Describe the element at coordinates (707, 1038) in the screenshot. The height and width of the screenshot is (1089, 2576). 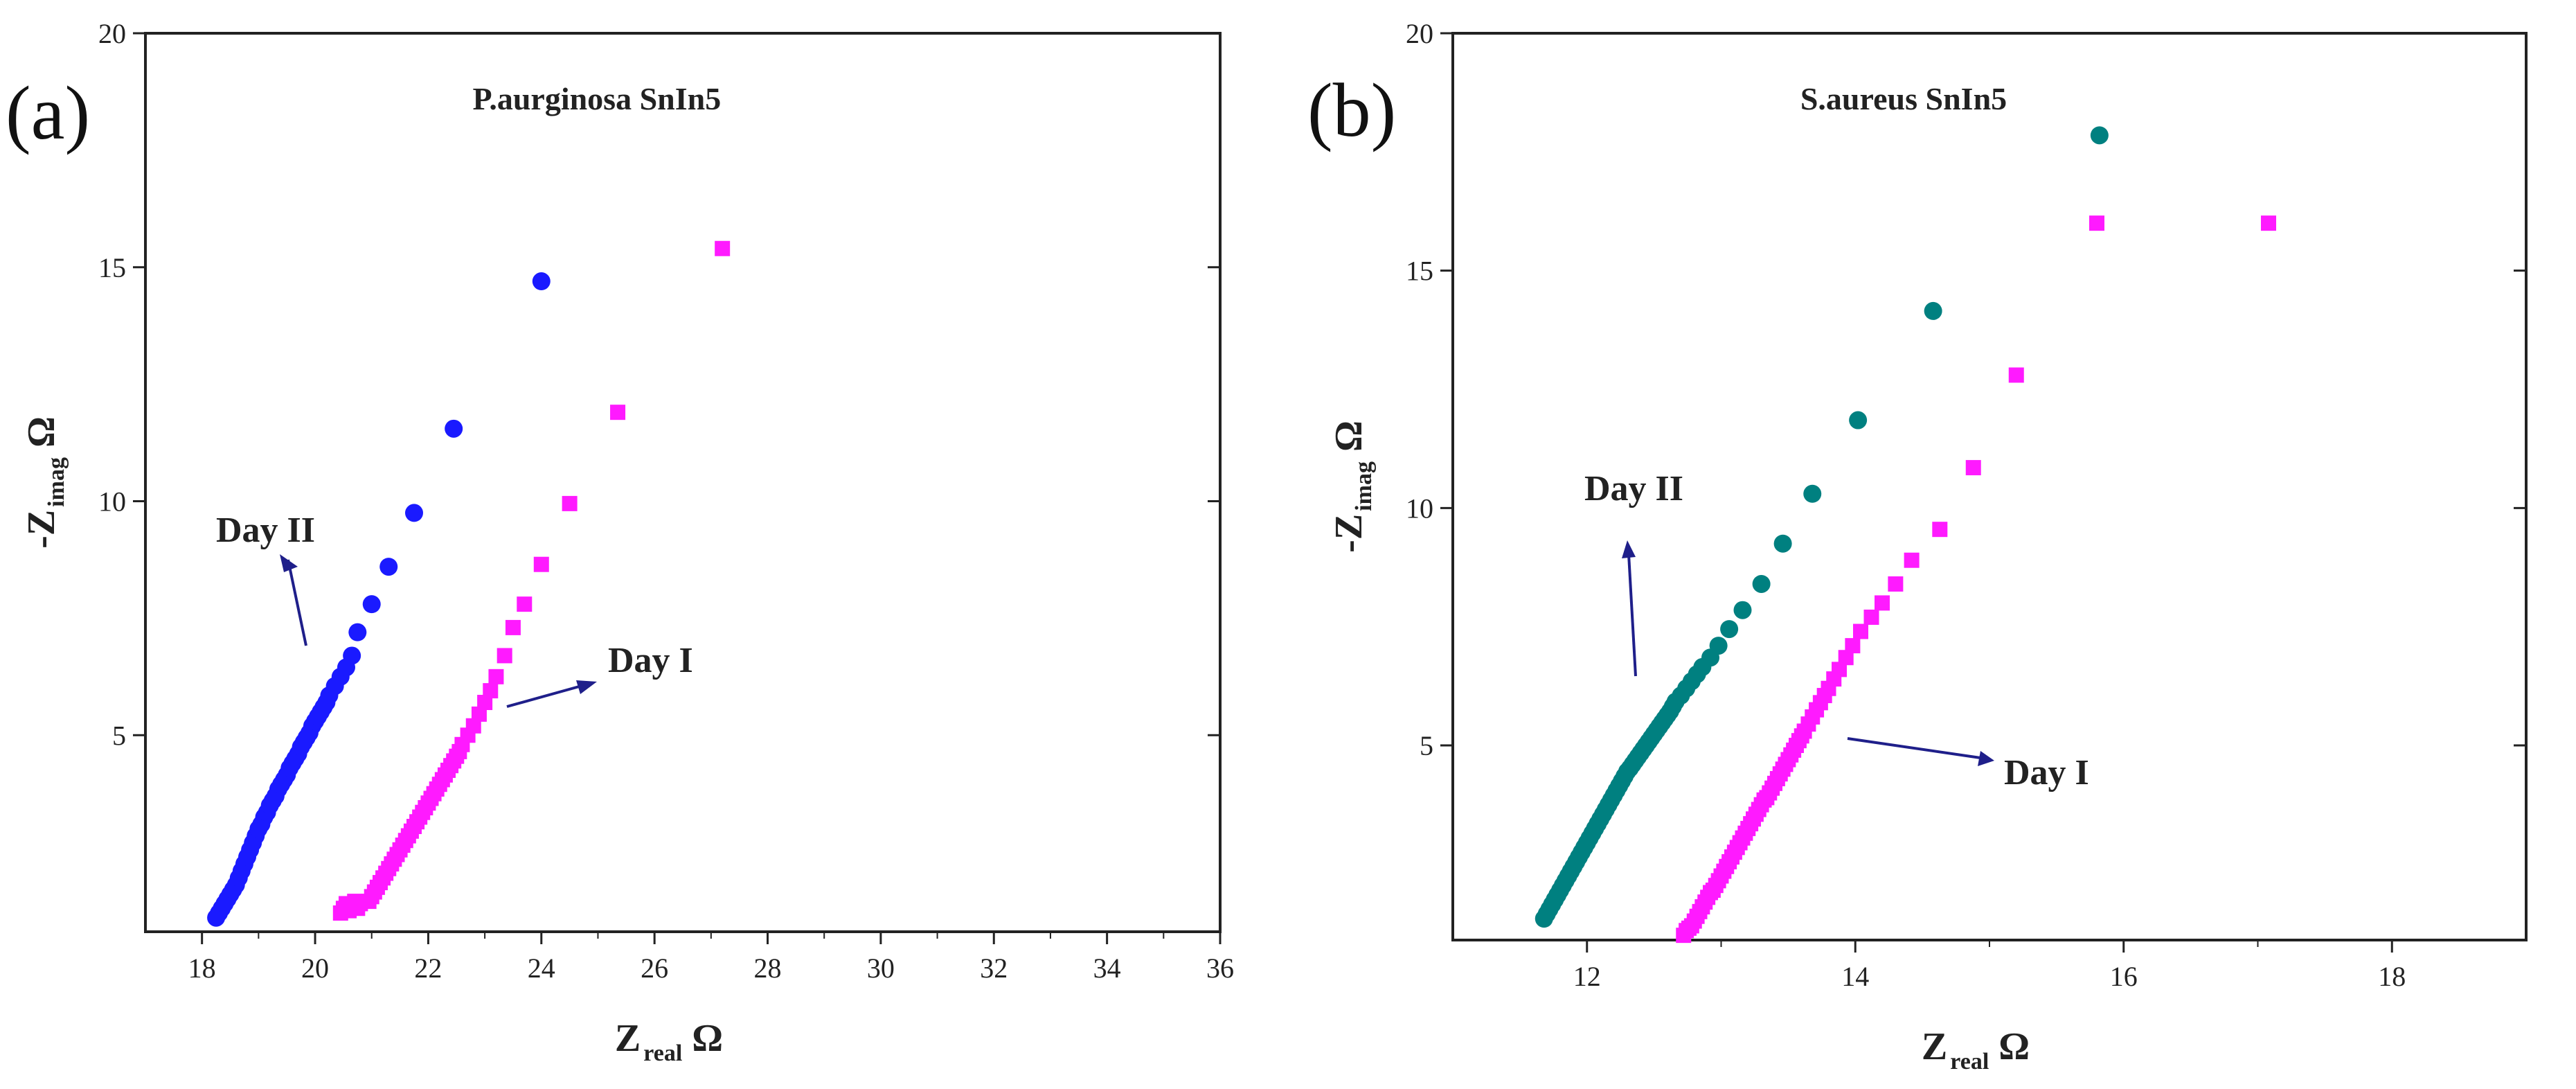
I see `x-axis-label-unit-a: Ω` at that location.